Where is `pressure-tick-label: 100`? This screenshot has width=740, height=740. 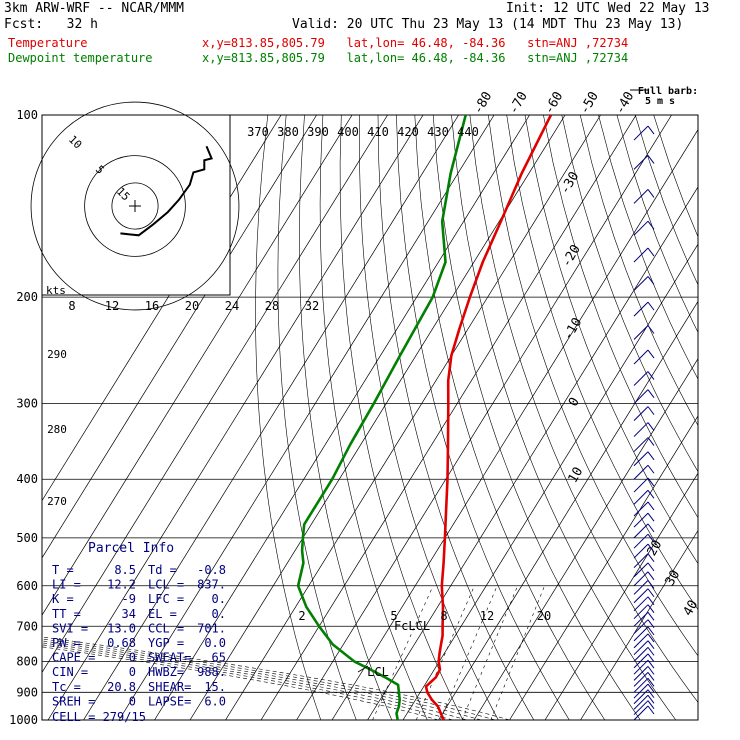 pressure-tick-label: 100 is located at coordinates (27, 115).